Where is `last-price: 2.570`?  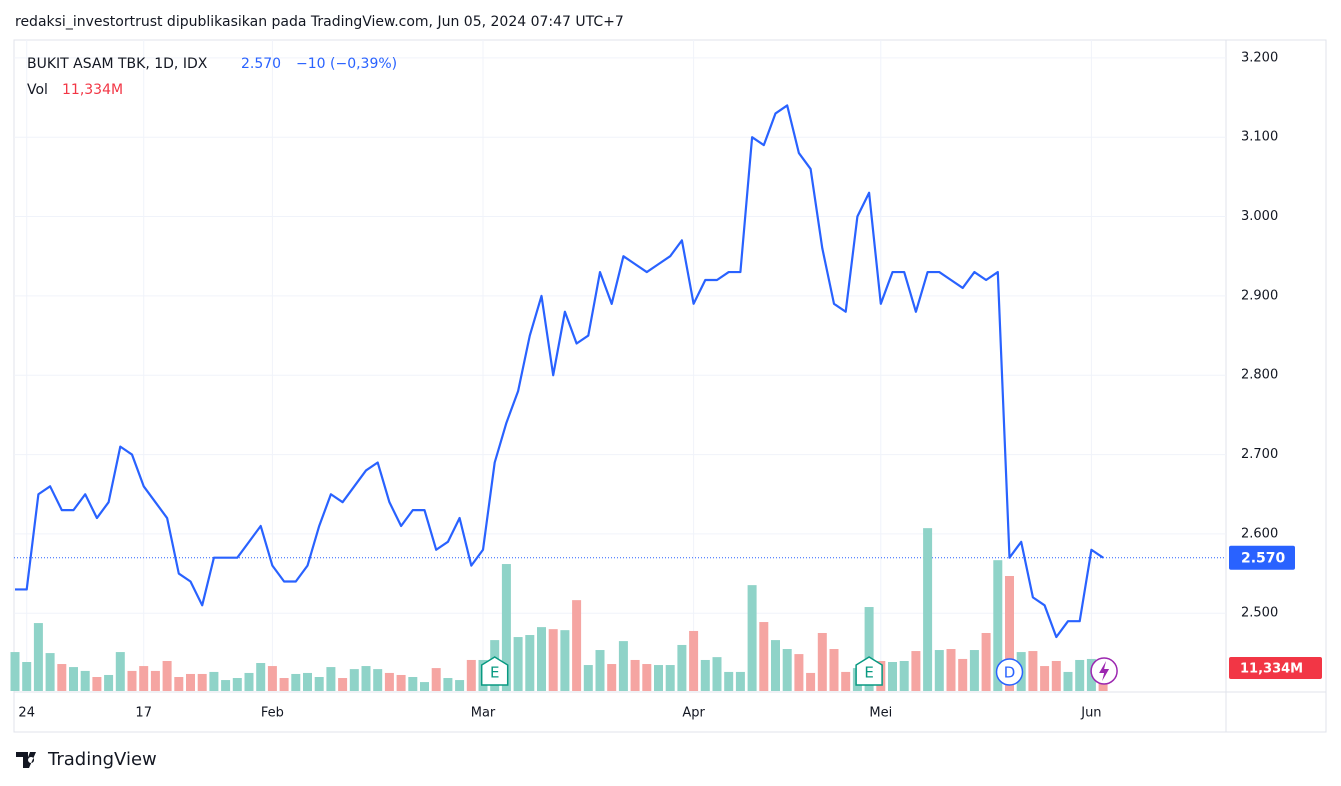 last-price: 2.570 is located at coordinates (261, 64).